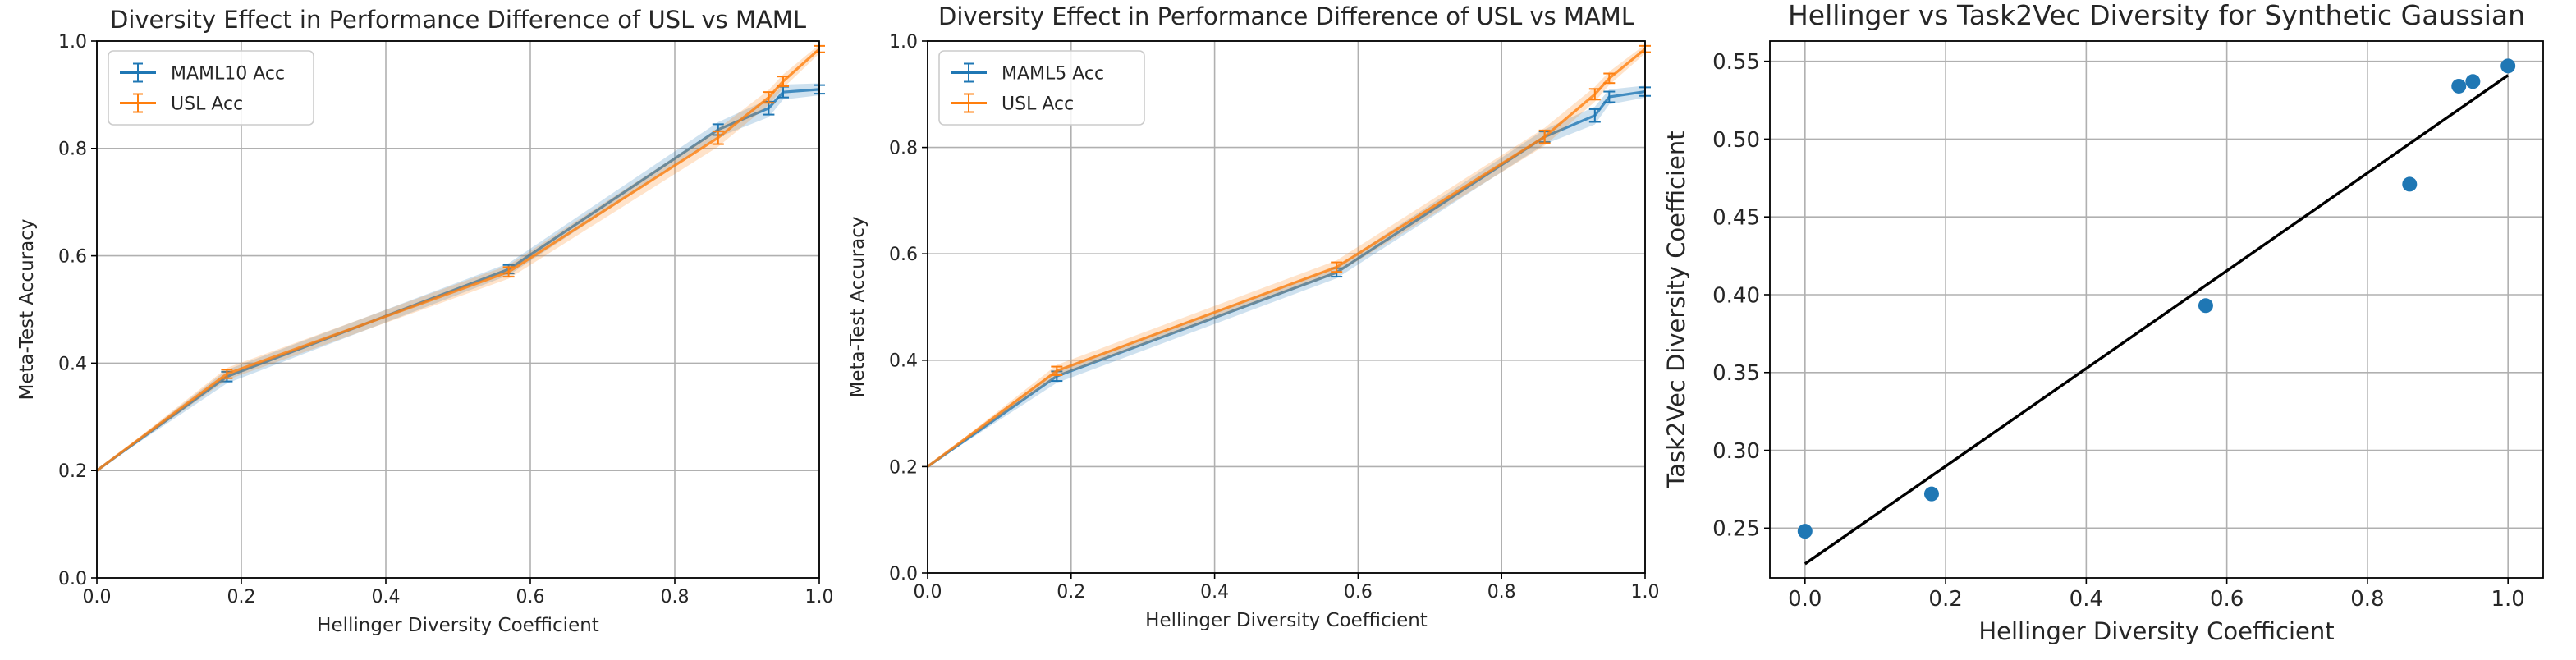  I want to click on legend: MAML5 Acc USL Acc, so click(1042, 88).